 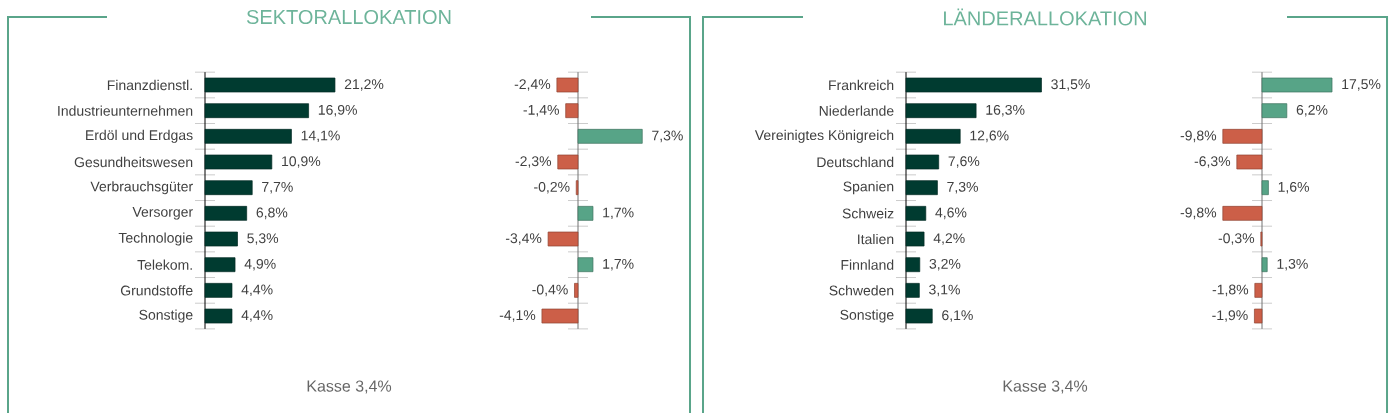 What do you see at coordinates (517, 316) in the screenshot?
I see `data-label: -4,1%` at bounding box center [517, 316].